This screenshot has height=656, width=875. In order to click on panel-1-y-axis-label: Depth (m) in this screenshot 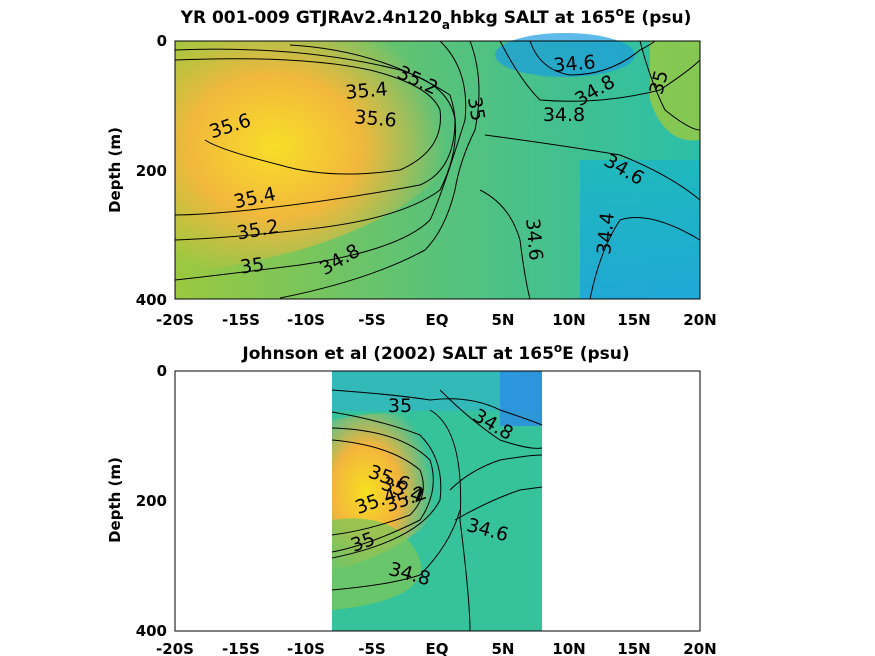, I will do `click(115, 170)`.